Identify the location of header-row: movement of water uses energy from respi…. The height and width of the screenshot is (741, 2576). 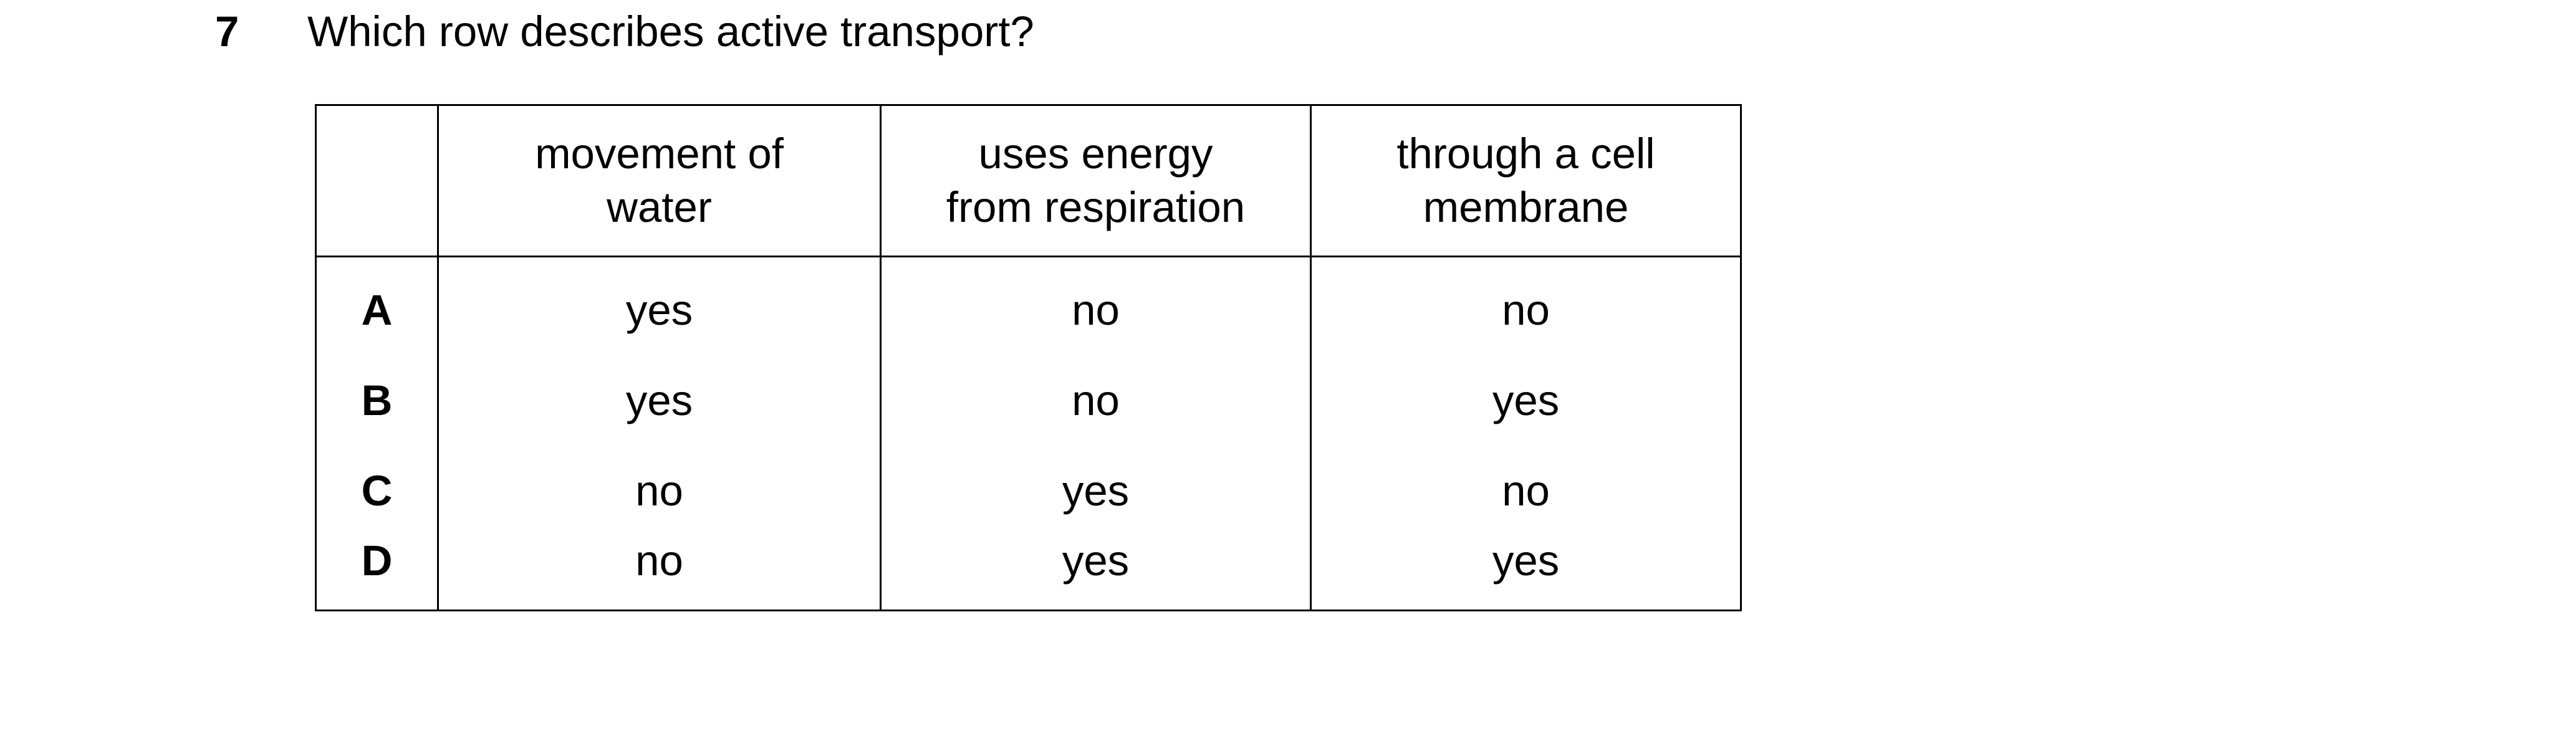
(1028, 181).